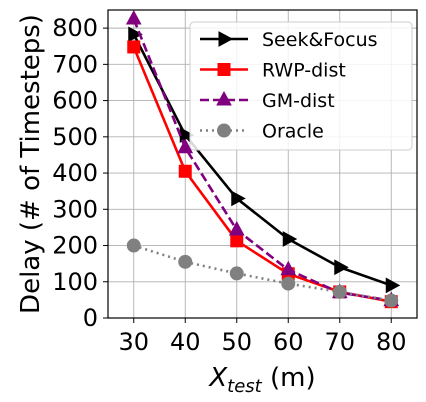 The image size is (426, 402). I want to click on legend-label: GM-dist, so click(298, 101).